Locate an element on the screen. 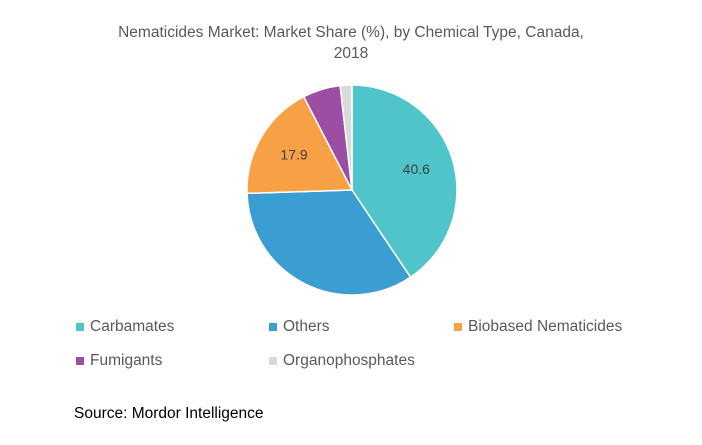  chart-title-line-2: 2018 is located at coordinates (351, 53).